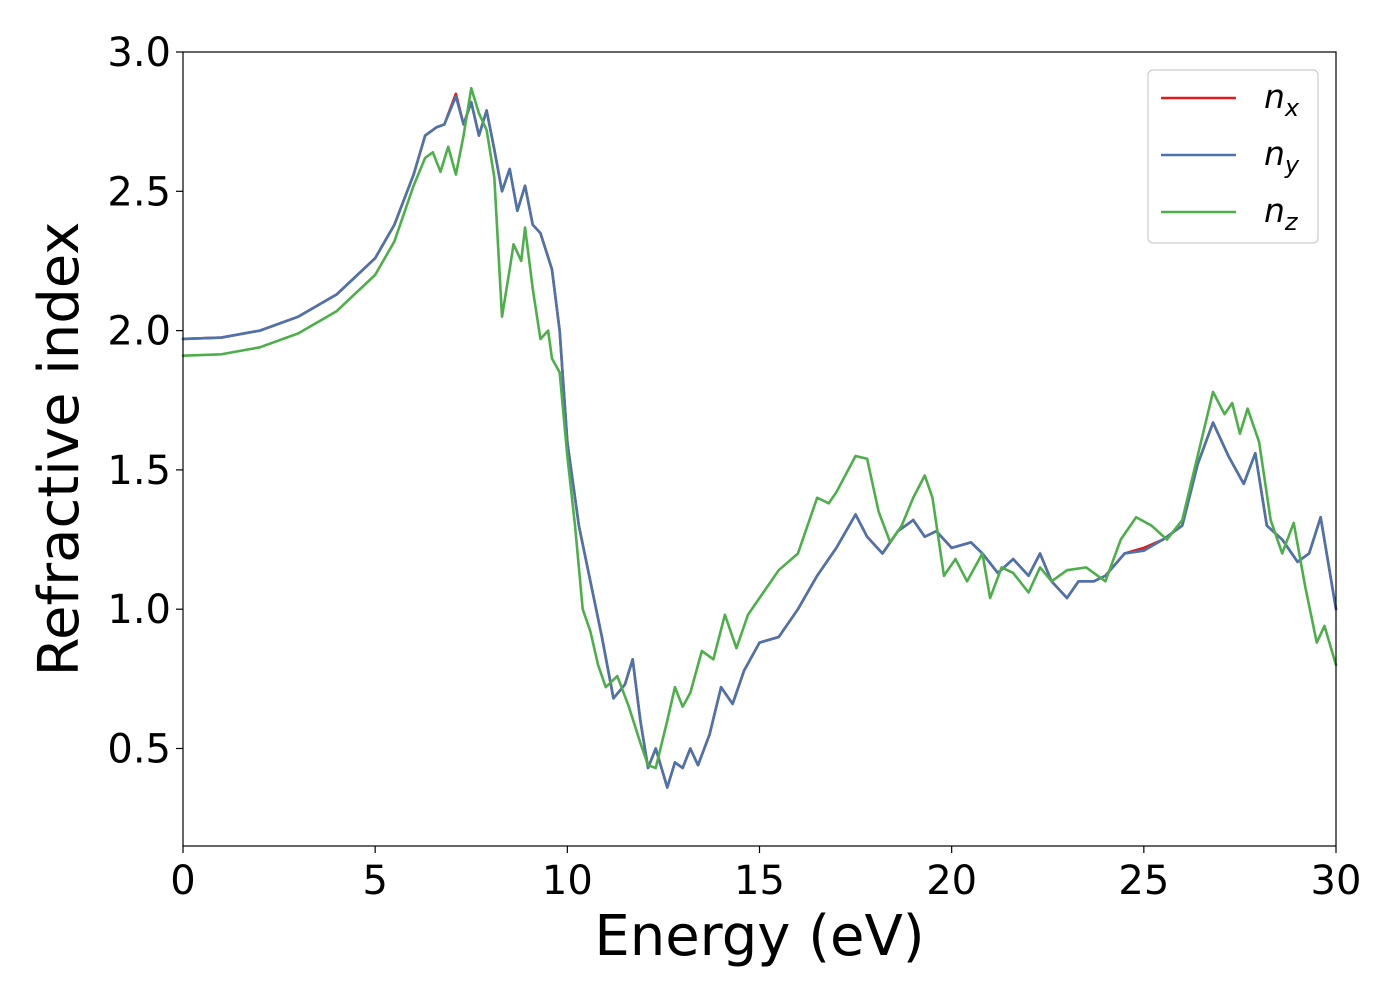 The width and height of the screenshot is (1400, 1000). Describe the element at coordinates (1336, 881) in the screenshot. I see `x-tick-label: 30` at that location.